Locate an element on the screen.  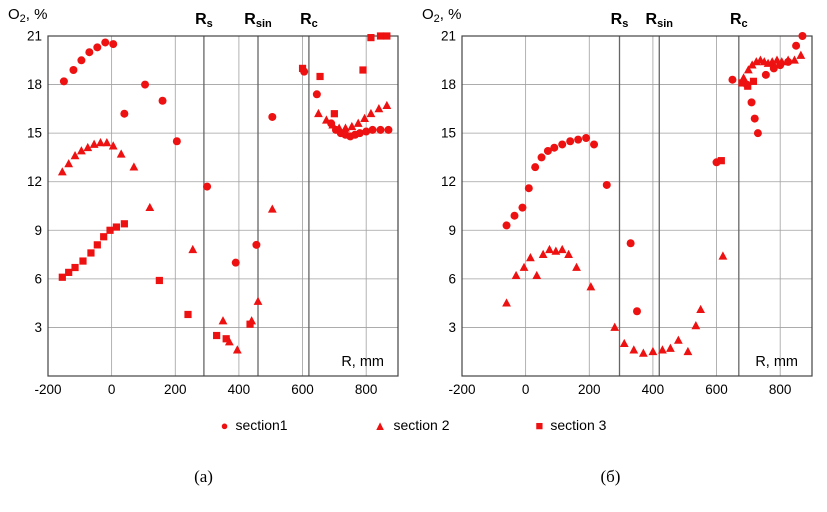
x-tick-label: 600 is located at coordinates (302, 389).